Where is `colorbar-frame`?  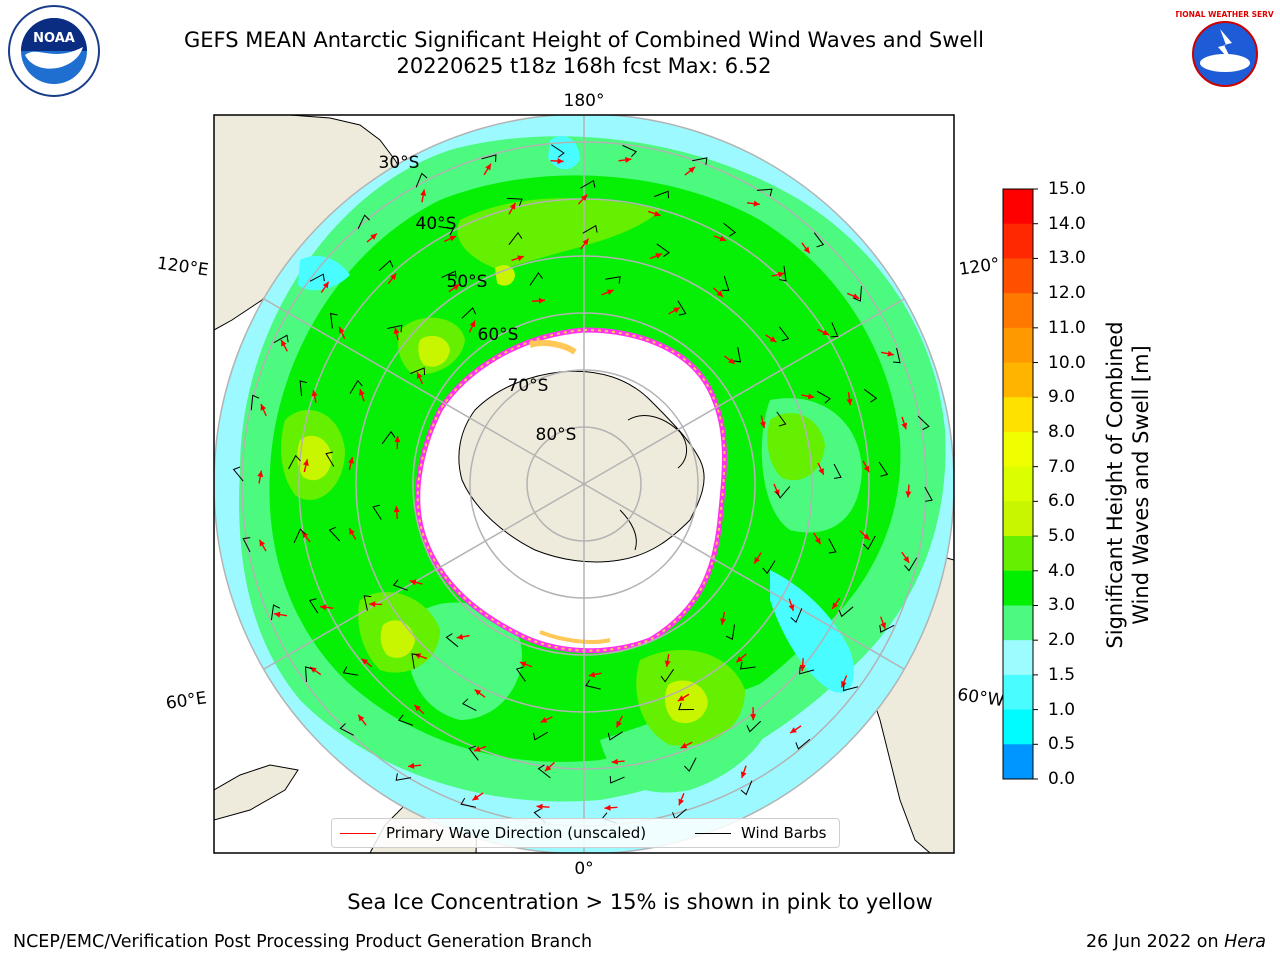 colorbar-frame is located at coordinates (1018, 484).